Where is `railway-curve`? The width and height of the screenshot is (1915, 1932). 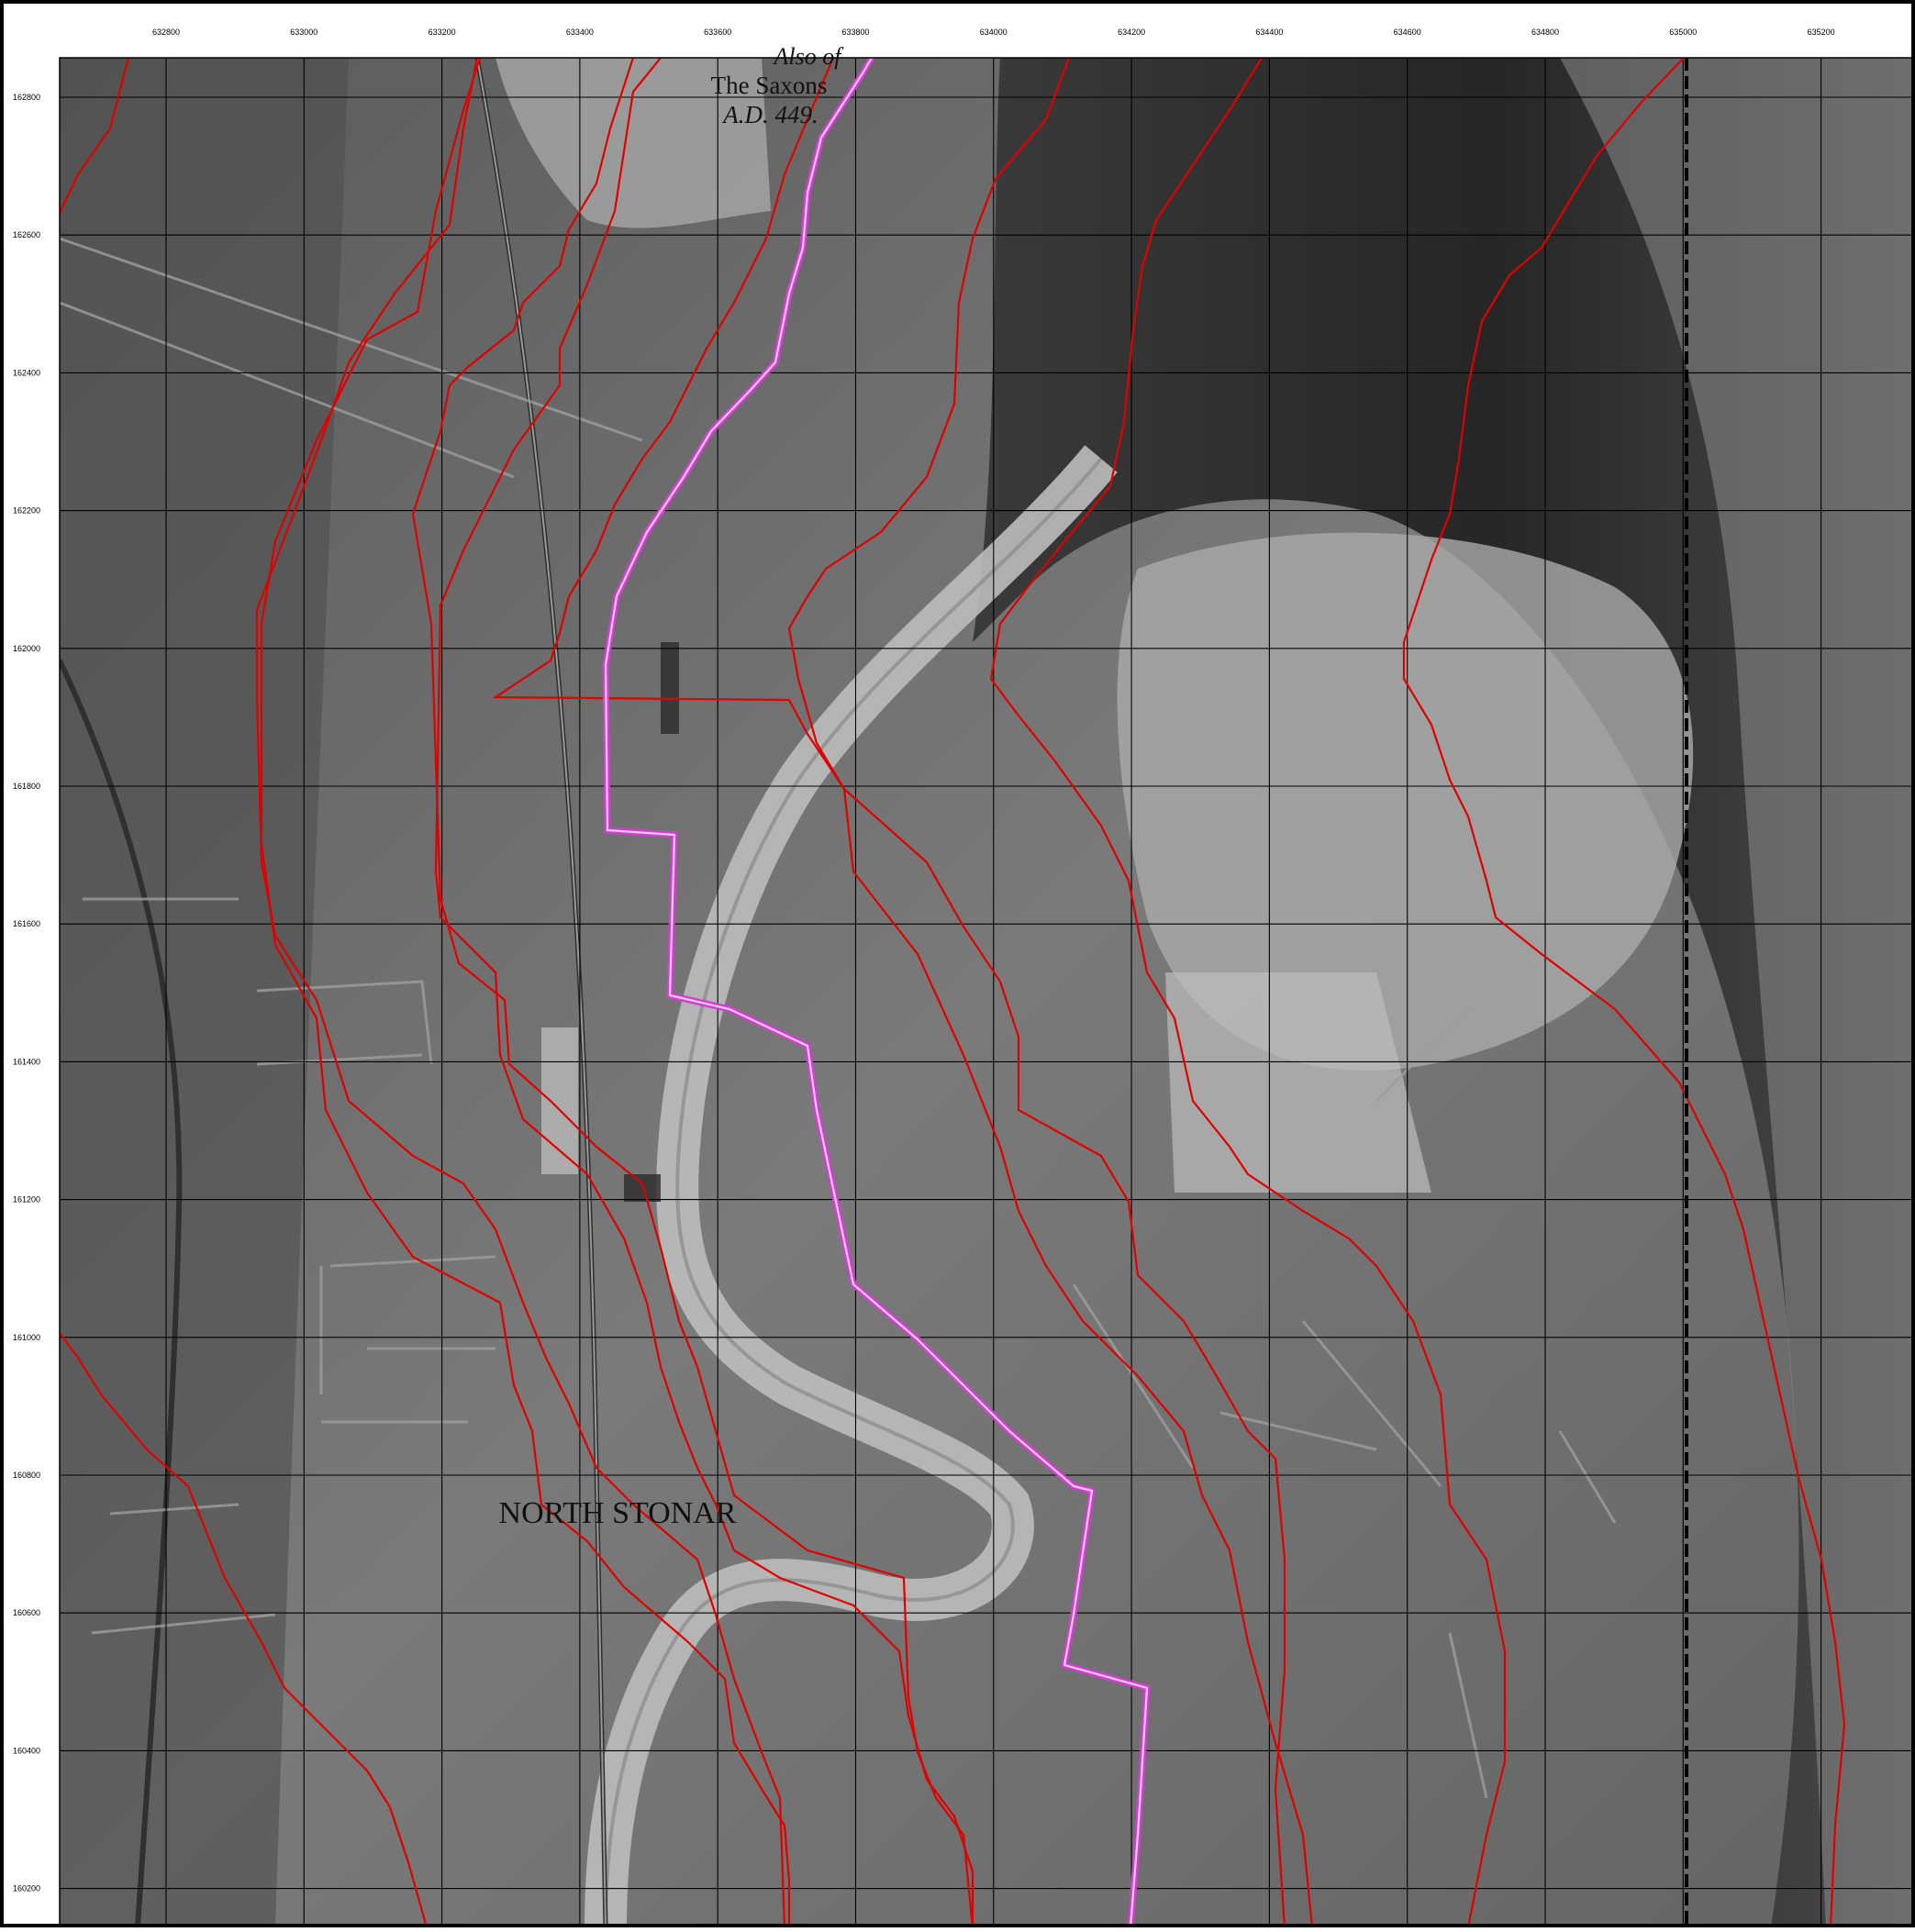 railway-curve is located at coordinates (122, 1293).